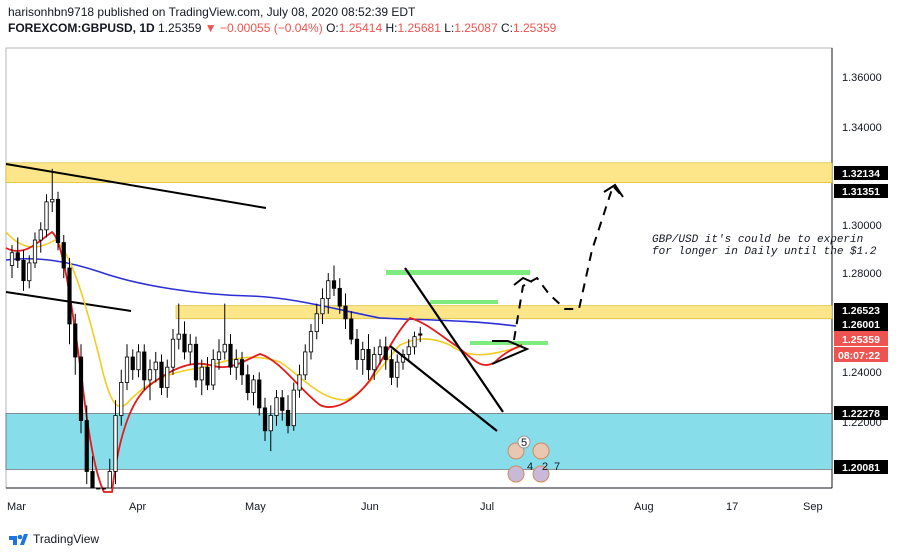 This screenshot has height=556, width=905. What do you see at coordinates (510, 352) in the screenshot?
I see `pennant-triangle` at bounding box center [510, 352].